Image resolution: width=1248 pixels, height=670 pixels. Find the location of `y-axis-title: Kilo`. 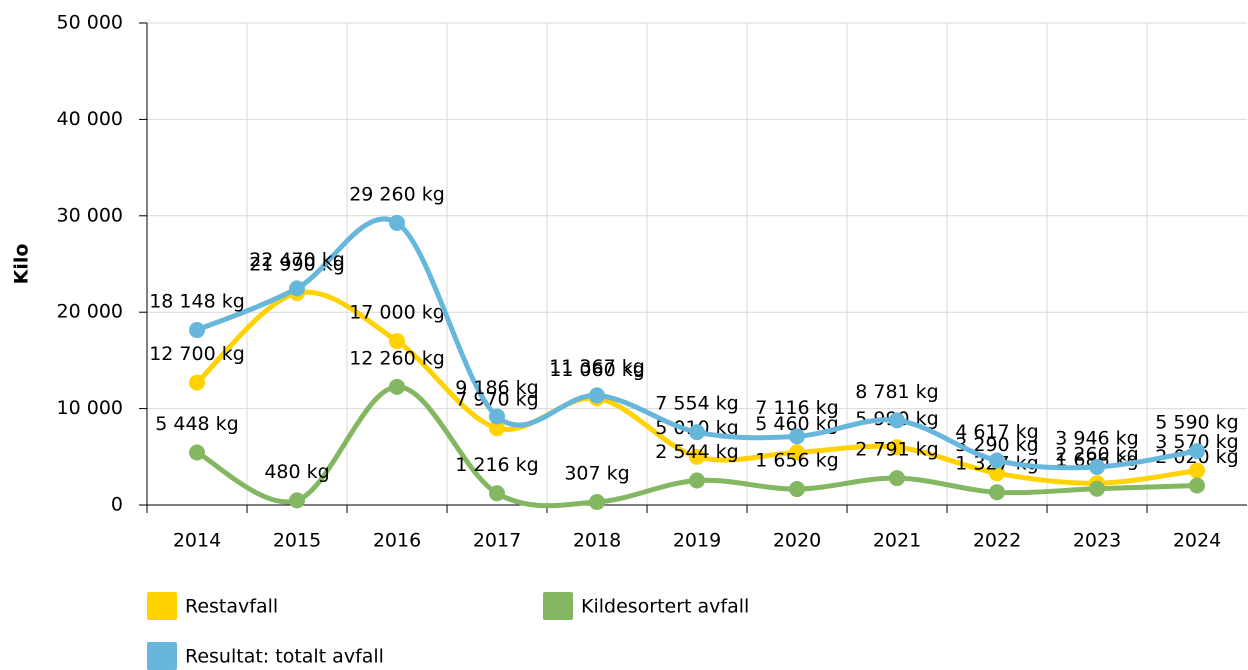

y-axis-title: Kilo is located at coordinates (22, 264).